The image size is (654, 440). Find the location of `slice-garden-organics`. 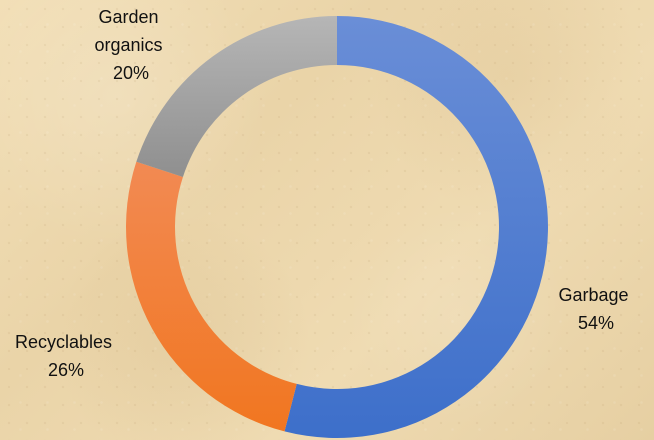

slice-garden-organics is located at coordinates (236, 96).